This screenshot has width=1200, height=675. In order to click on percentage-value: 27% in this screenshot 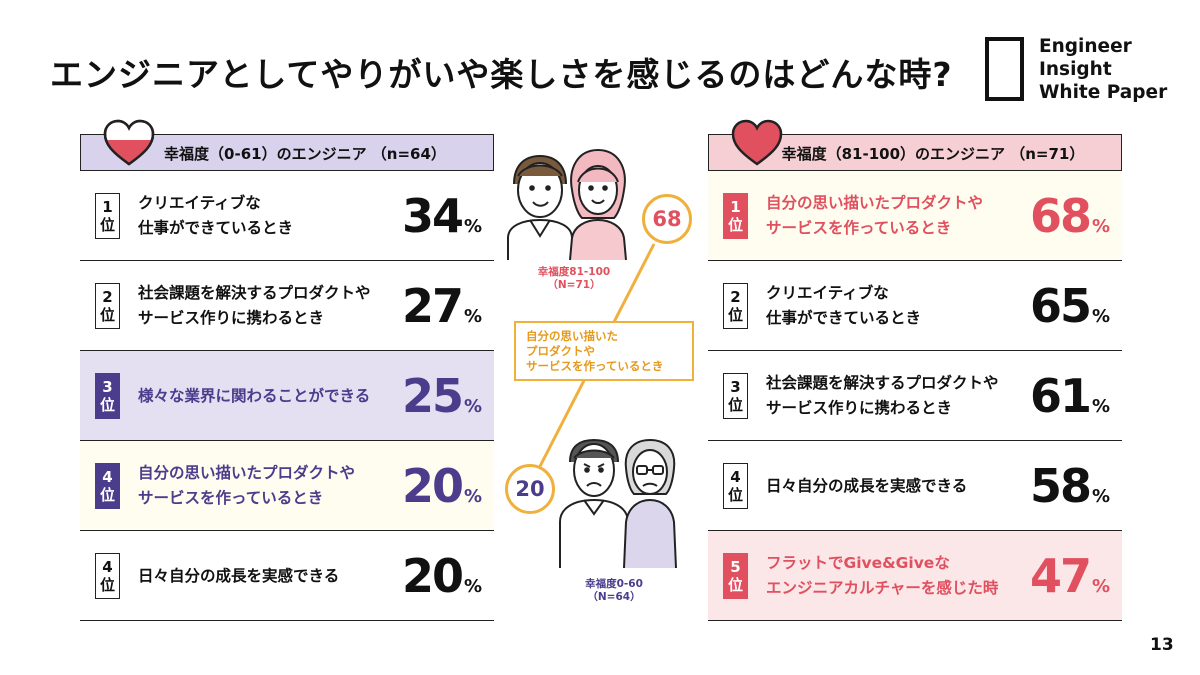, I will do `click(441, 306)`.